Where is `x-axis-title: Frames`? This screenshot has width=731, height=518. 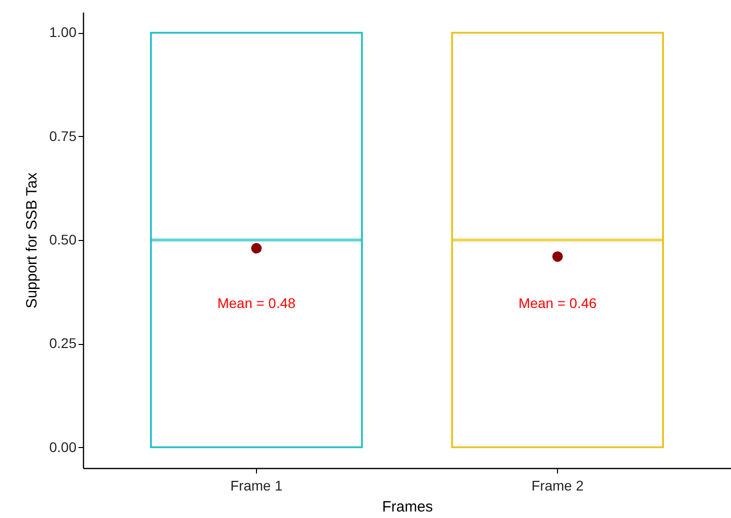 x-axis-title: Frames is located at coordinates (407, 507).